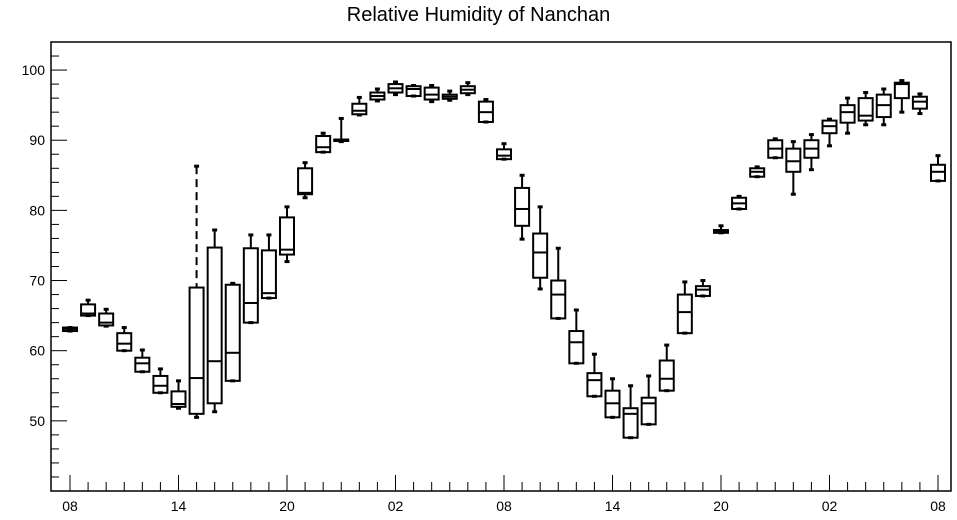  Describe the element at coordinates (37, 210) in the screenshot. I see `y-tick-label: 80` at that location.